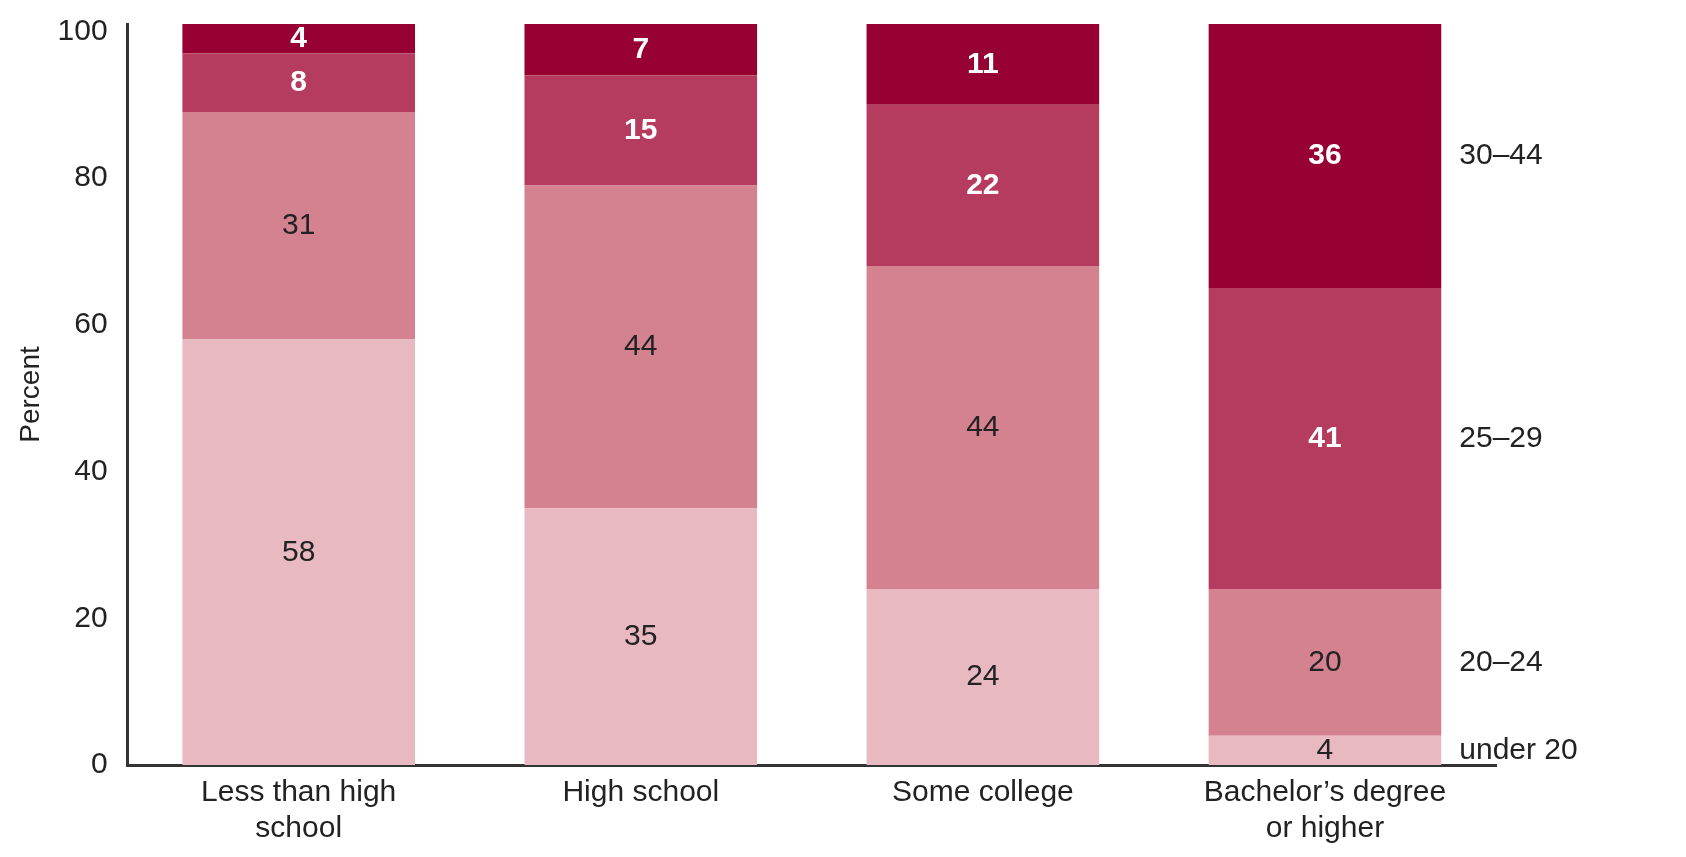  Describe the element at coordinates (1325, 809) in the screenshot. I see `x-tick-label: Bachelor’s degree or higher` at that location.